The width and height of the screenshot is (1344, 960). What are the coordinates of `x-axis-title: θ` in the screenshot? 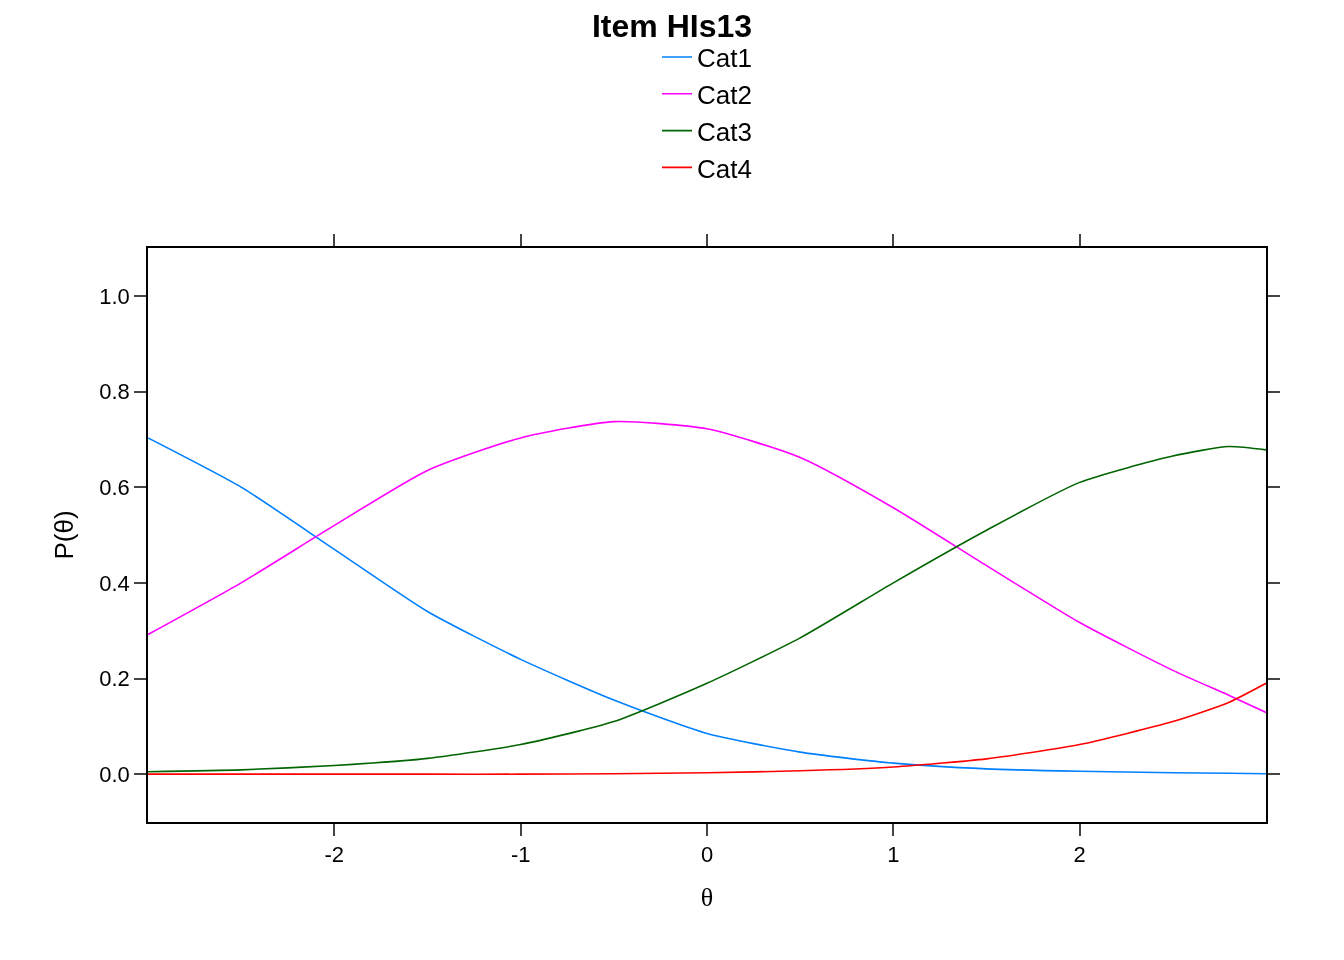 It's located at (707, 898).